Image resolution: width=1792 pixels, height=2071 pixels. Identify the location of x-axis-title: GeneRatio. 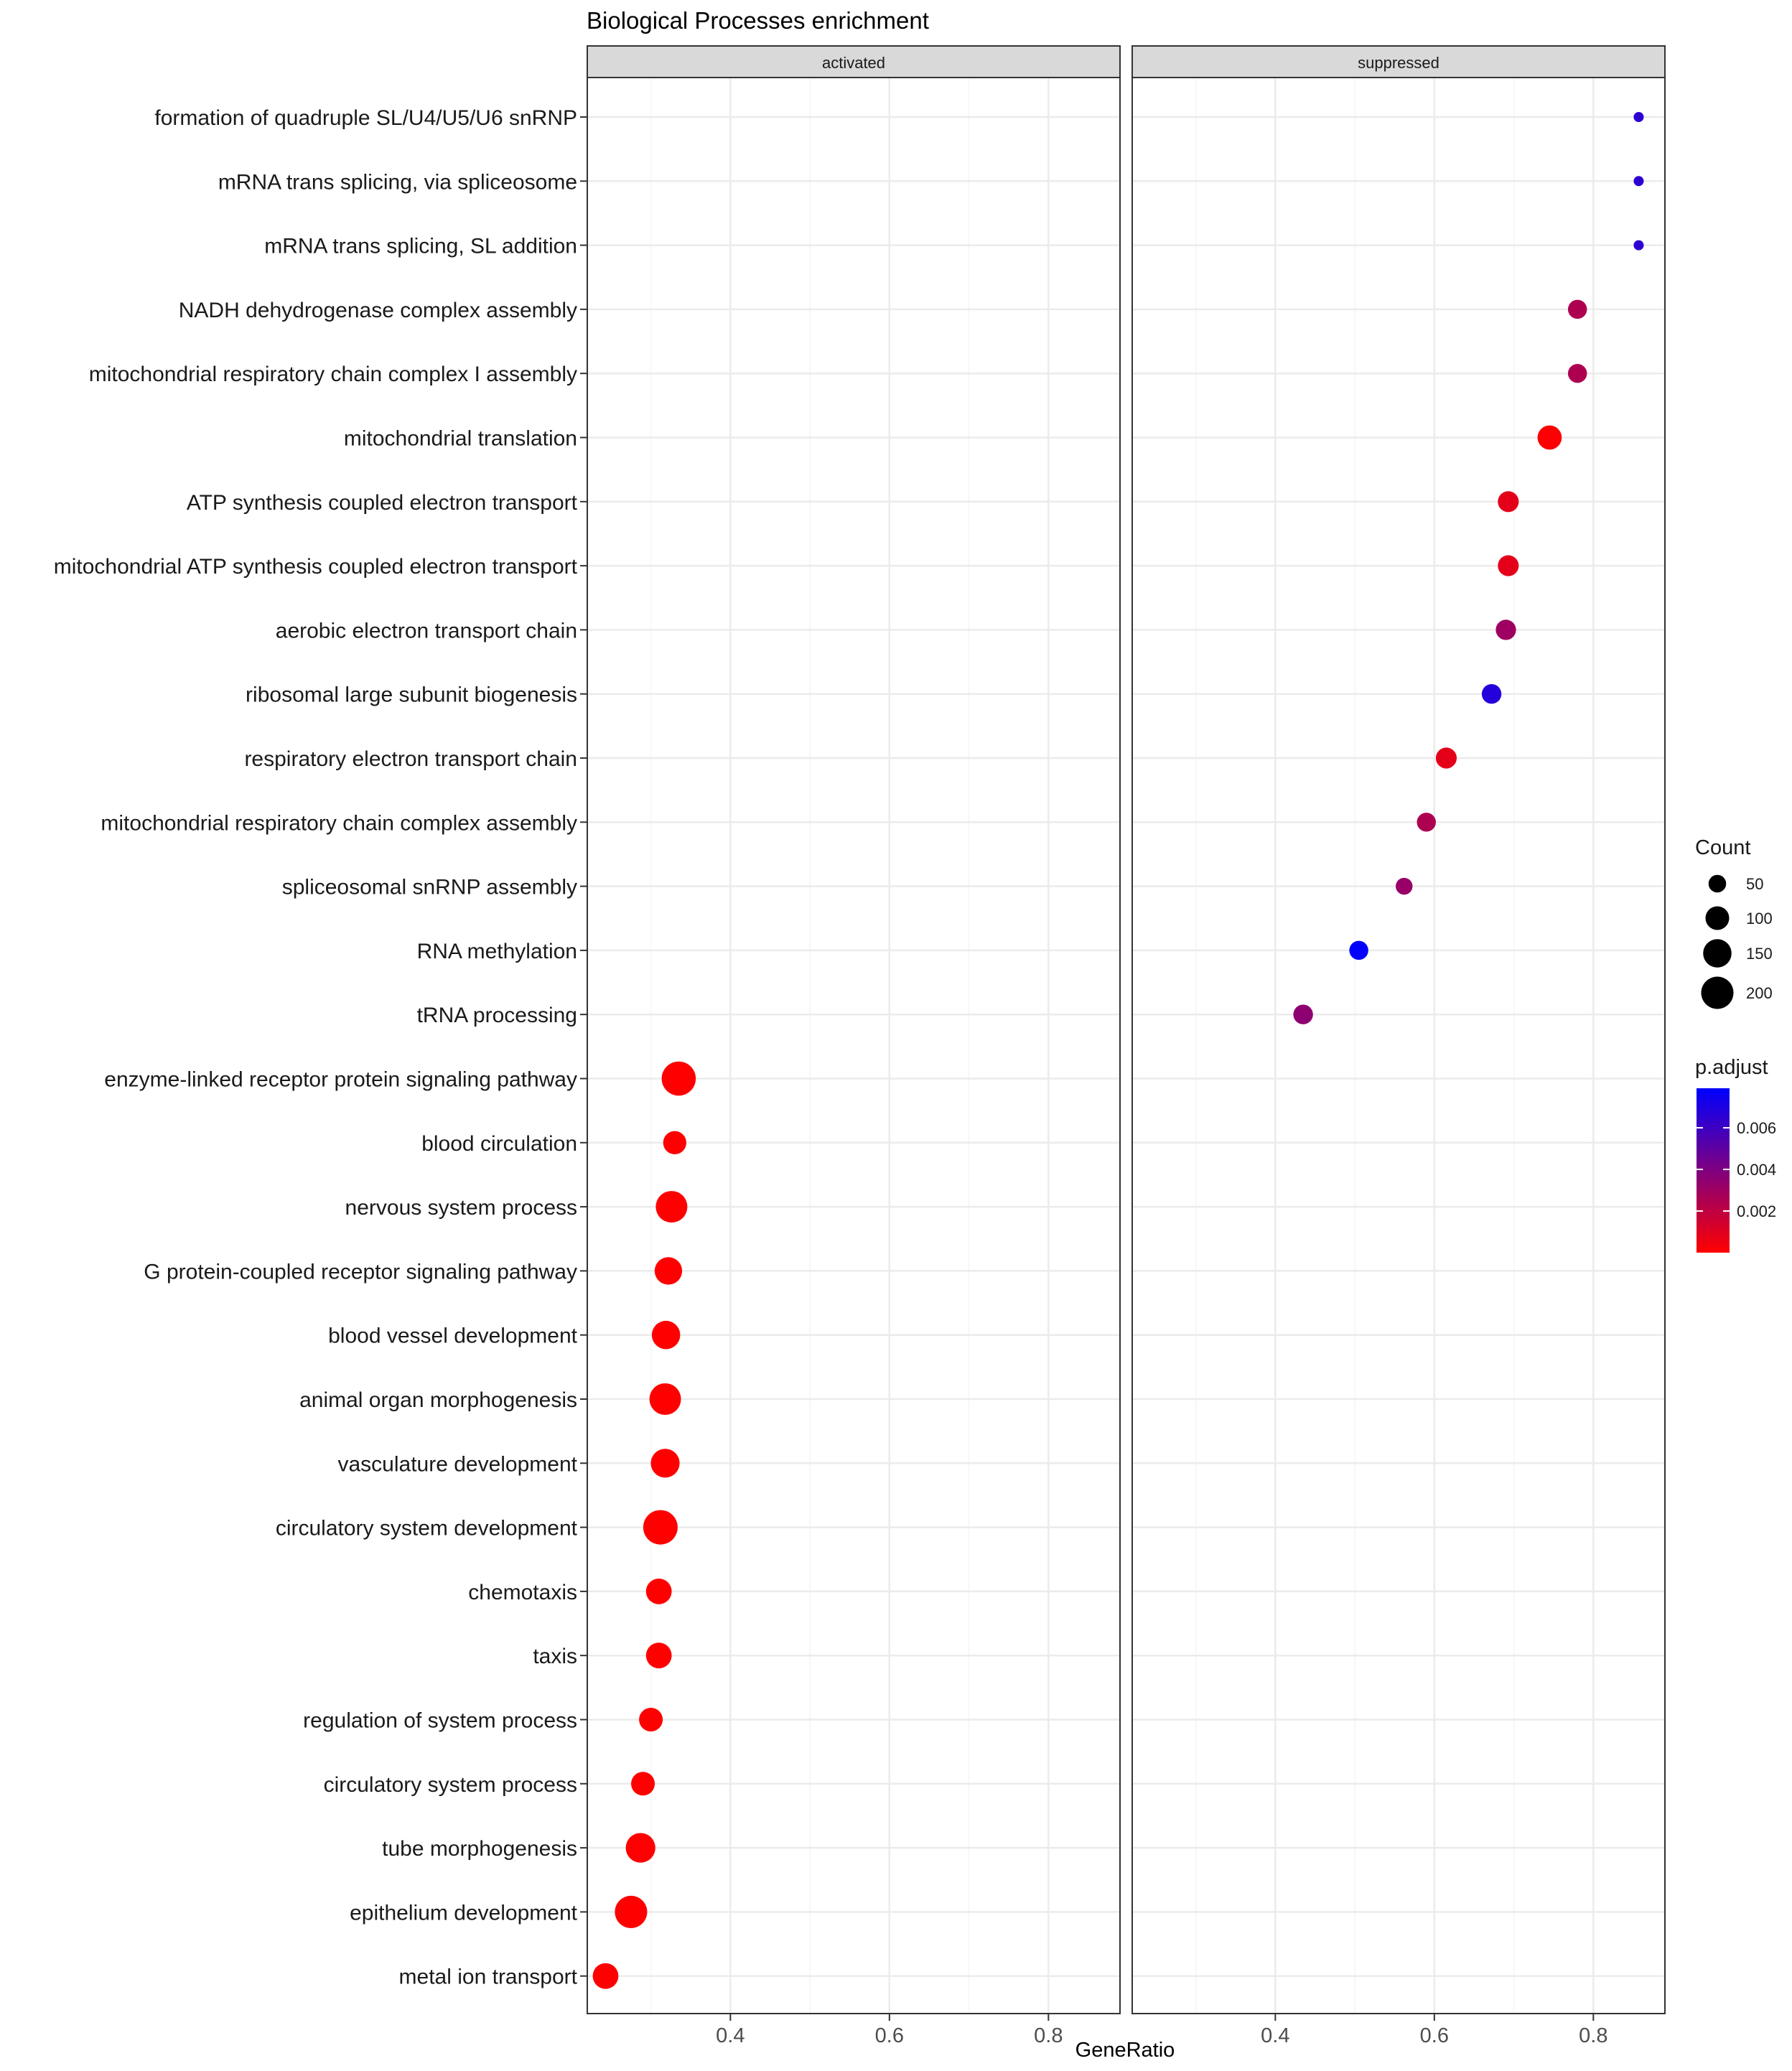
(1125, 2050).